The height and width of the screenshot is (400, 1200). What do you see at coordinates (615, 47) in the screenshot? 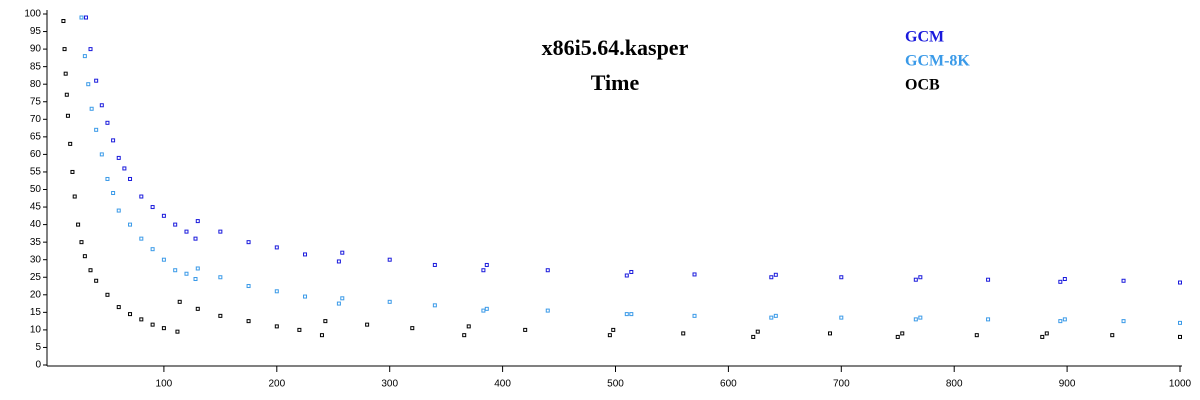
I see `chart-title: x86i5.64.kasper` at bounding box center [615, 47].